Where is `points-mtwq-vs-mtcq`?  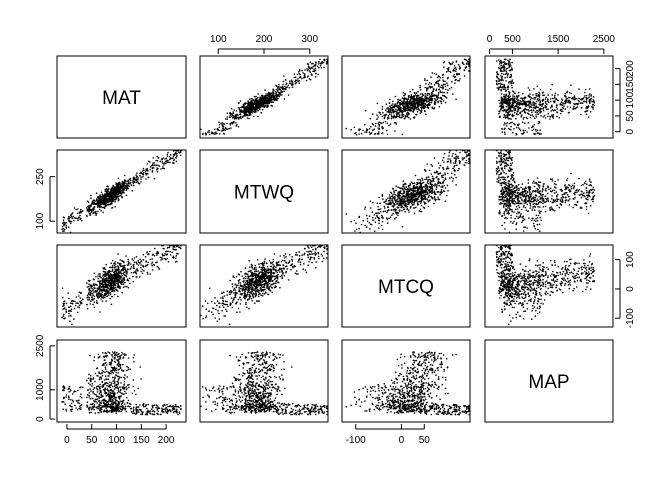 points-mtwq-vs-mtcq is located at coordinates (407, 191).